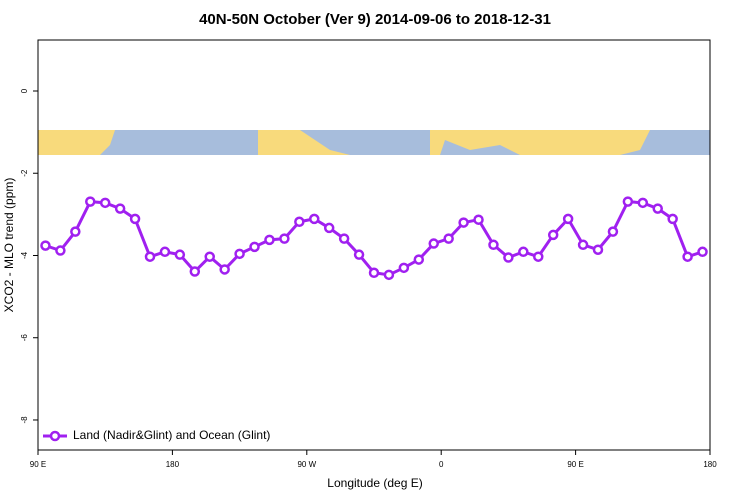 The image size is (750, 500). Describe the element at coordinates (374, 142) in the screenshot. I see `map-strip` at that location.